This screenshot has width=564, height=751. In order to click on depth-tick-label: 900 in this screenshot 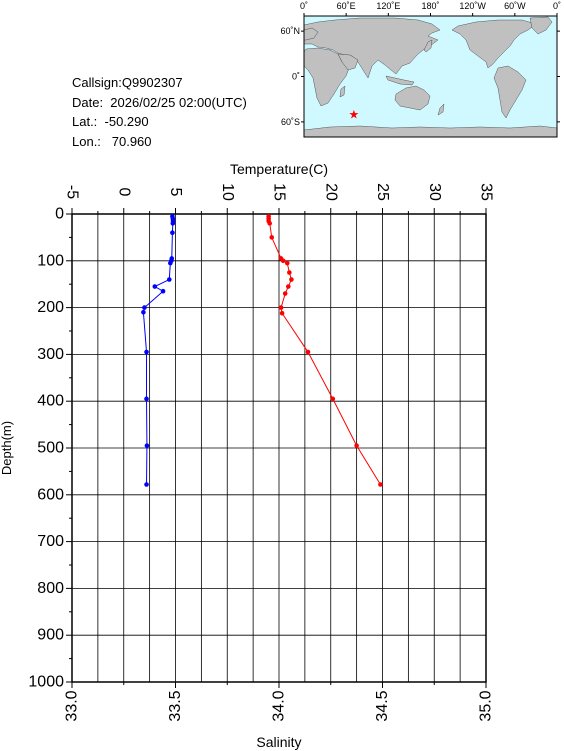, I will do `click(50, 635)`.